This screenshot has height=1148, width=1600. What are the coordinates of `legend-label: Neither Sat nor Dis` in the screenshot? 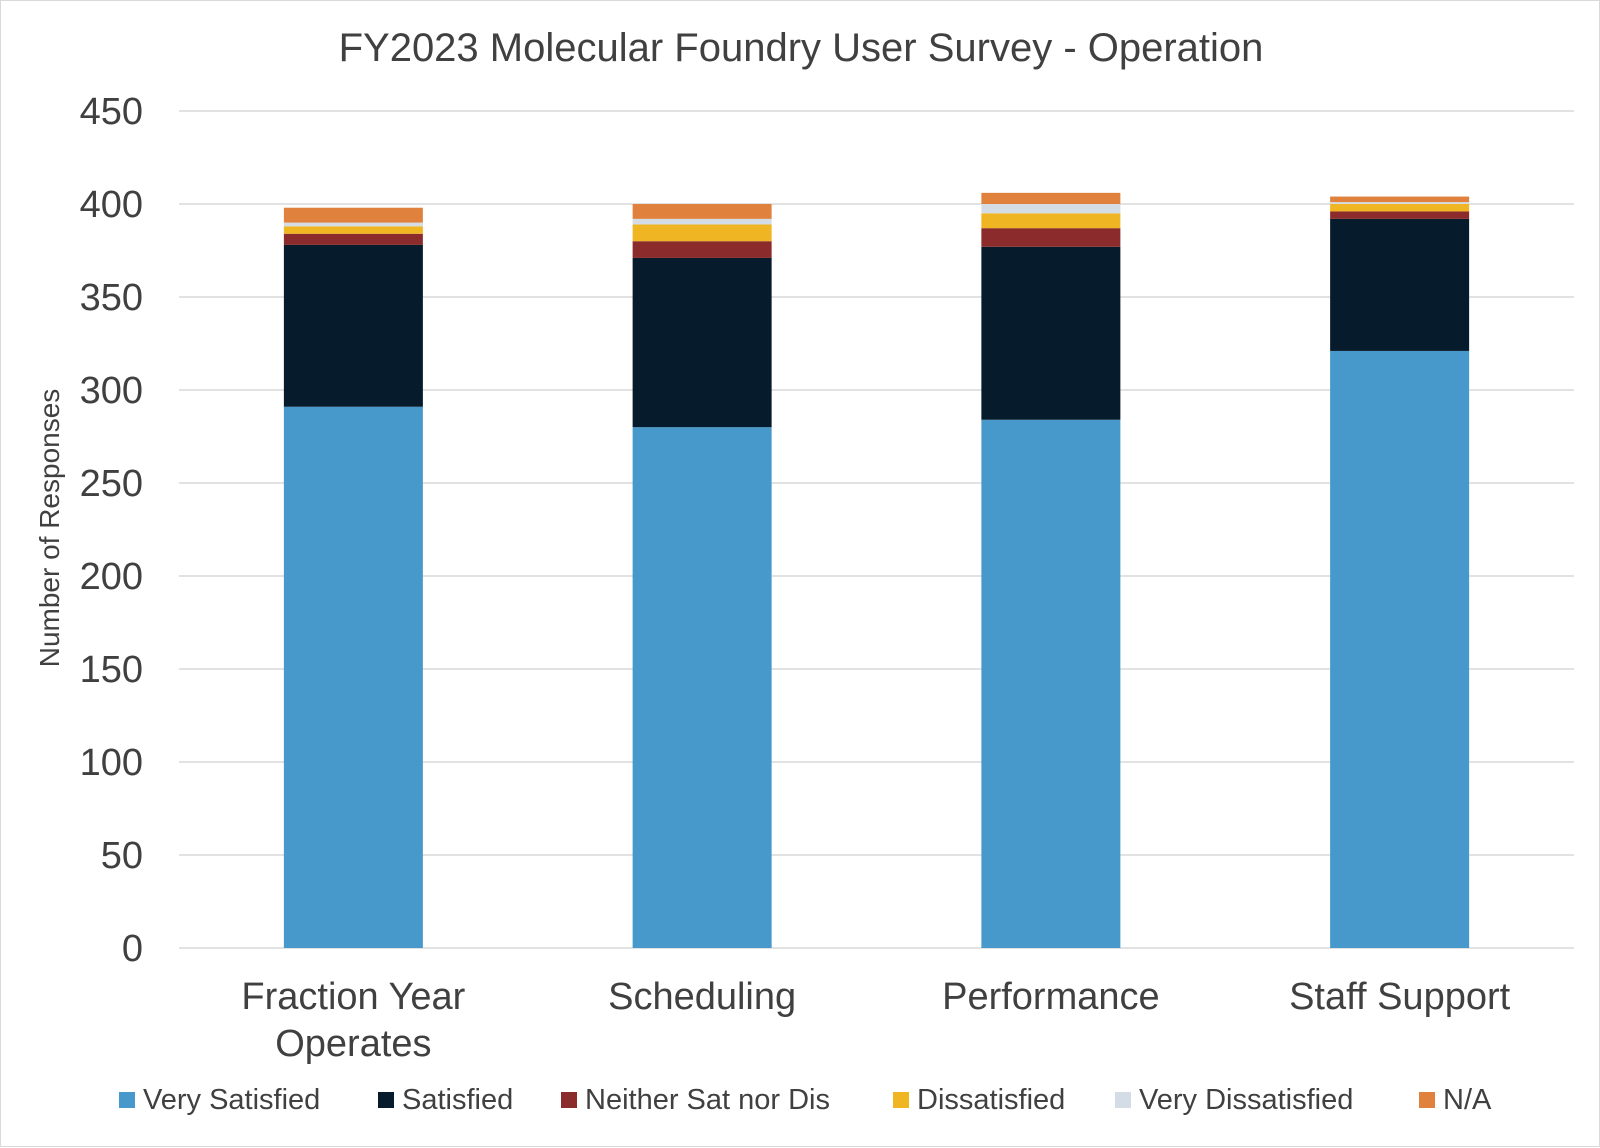 It's located at (707, 1100).